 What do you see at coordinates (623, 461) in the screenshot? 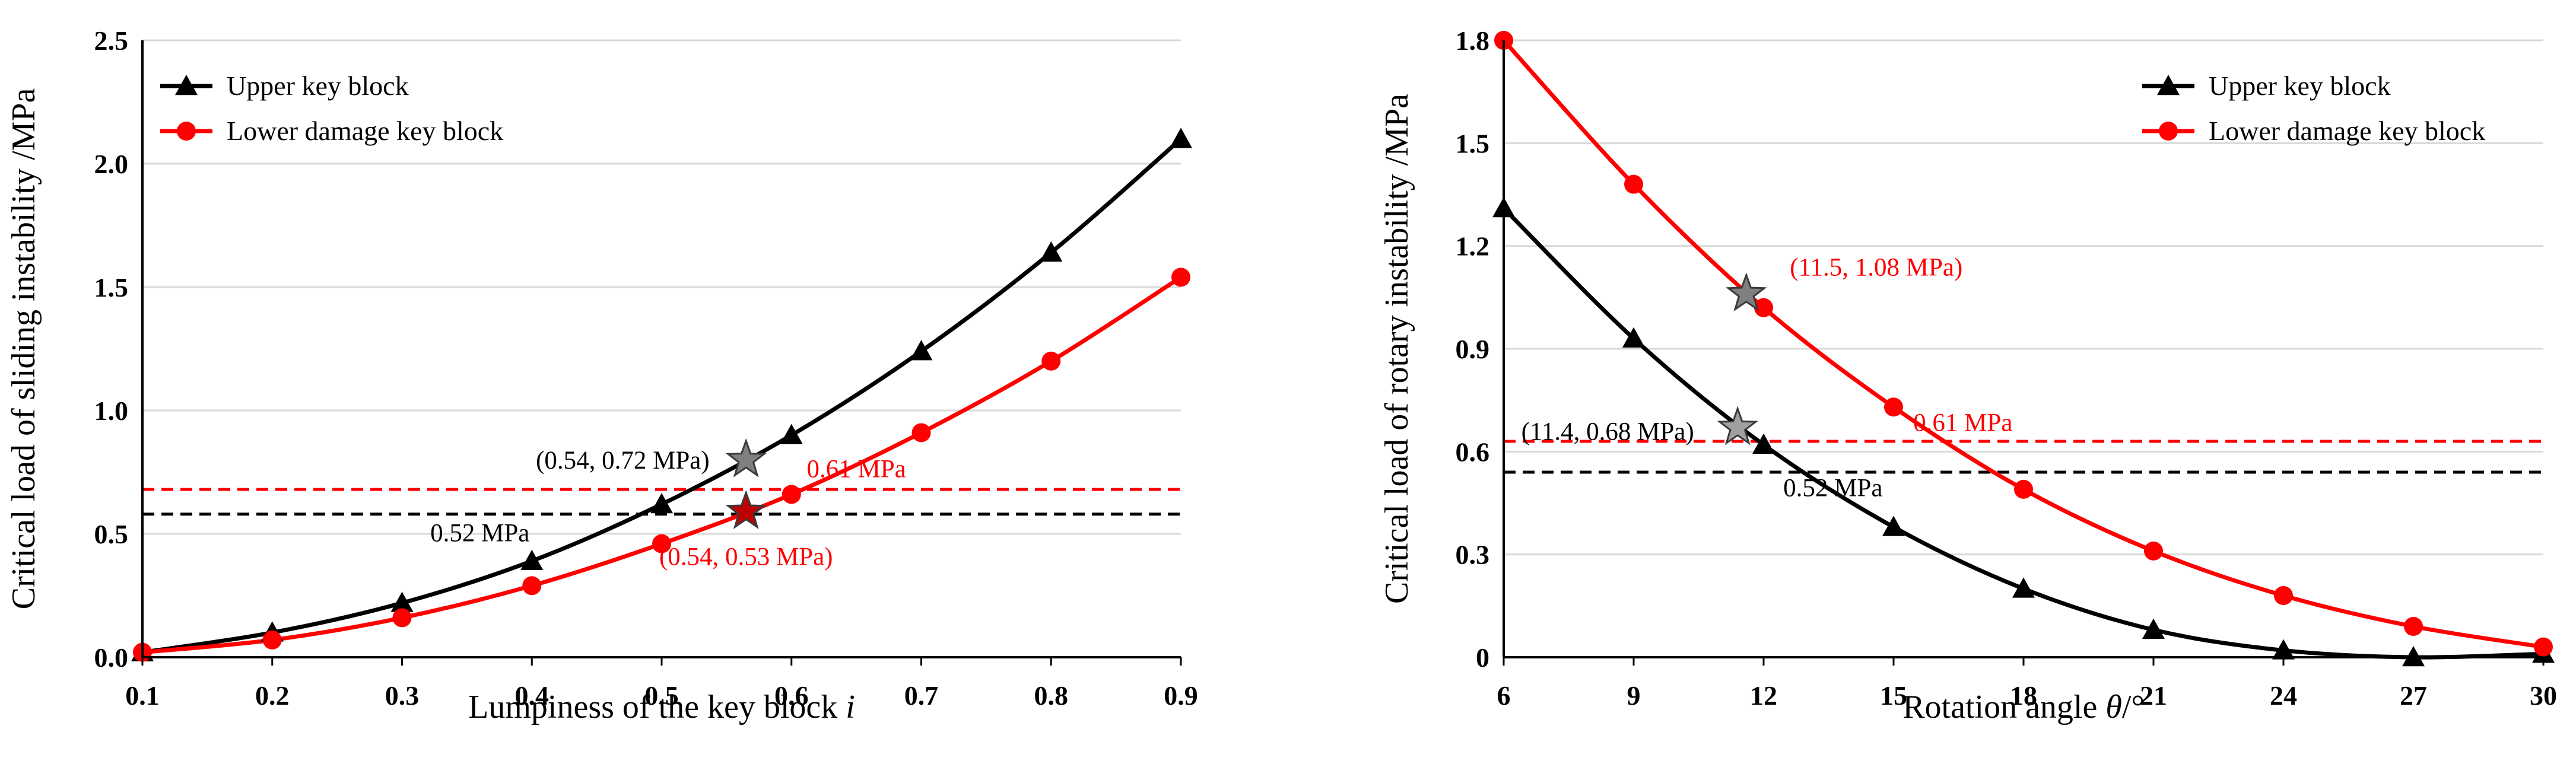
I see `star-label: (0.54, 0.72 MPa)` at bounding box center [623, 461].